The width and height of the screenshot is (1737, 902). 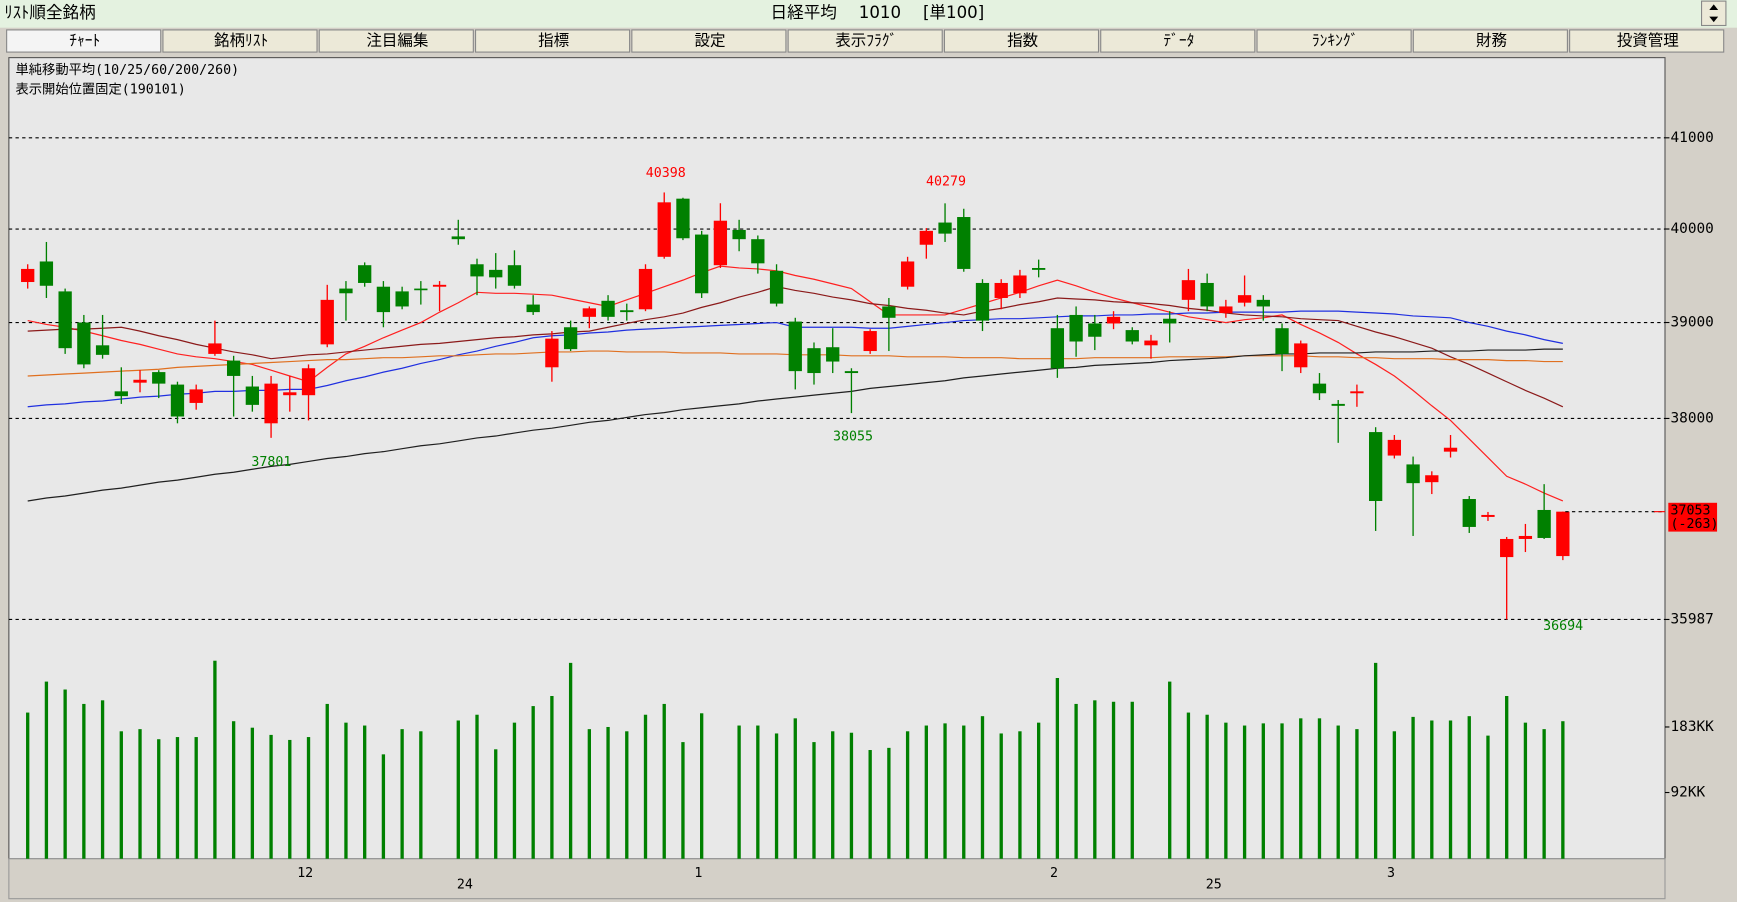 I want to click on y-tick-label: 38000, so click(x=1692, y=418).